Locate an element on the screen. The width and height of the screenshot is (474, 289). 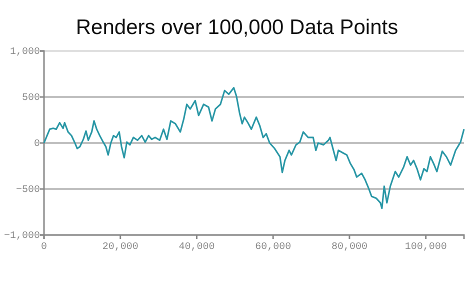
y-tick-label: −500 is located at coordinates (28, 190).